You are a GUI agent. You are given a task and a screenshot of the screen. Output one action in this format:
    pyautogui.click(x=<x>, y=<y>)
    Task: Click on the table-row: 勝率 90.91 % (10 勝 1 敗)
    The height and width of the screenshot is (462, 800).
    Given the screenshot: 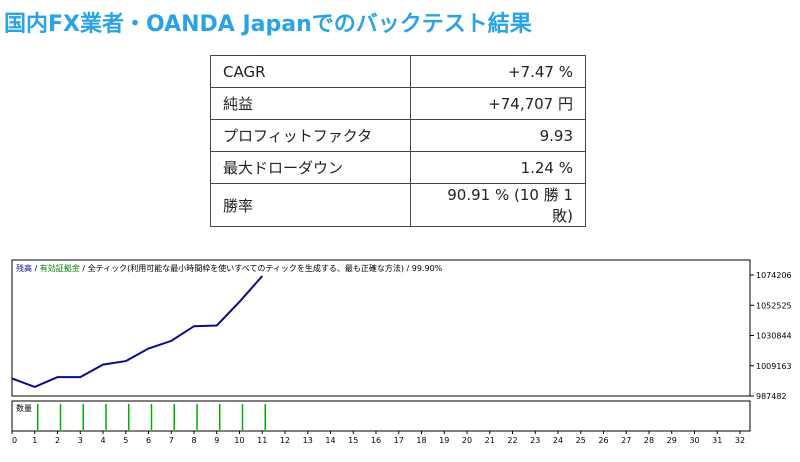 What is the action you would take?
    pyautogui.click(x=398, y=205)
    